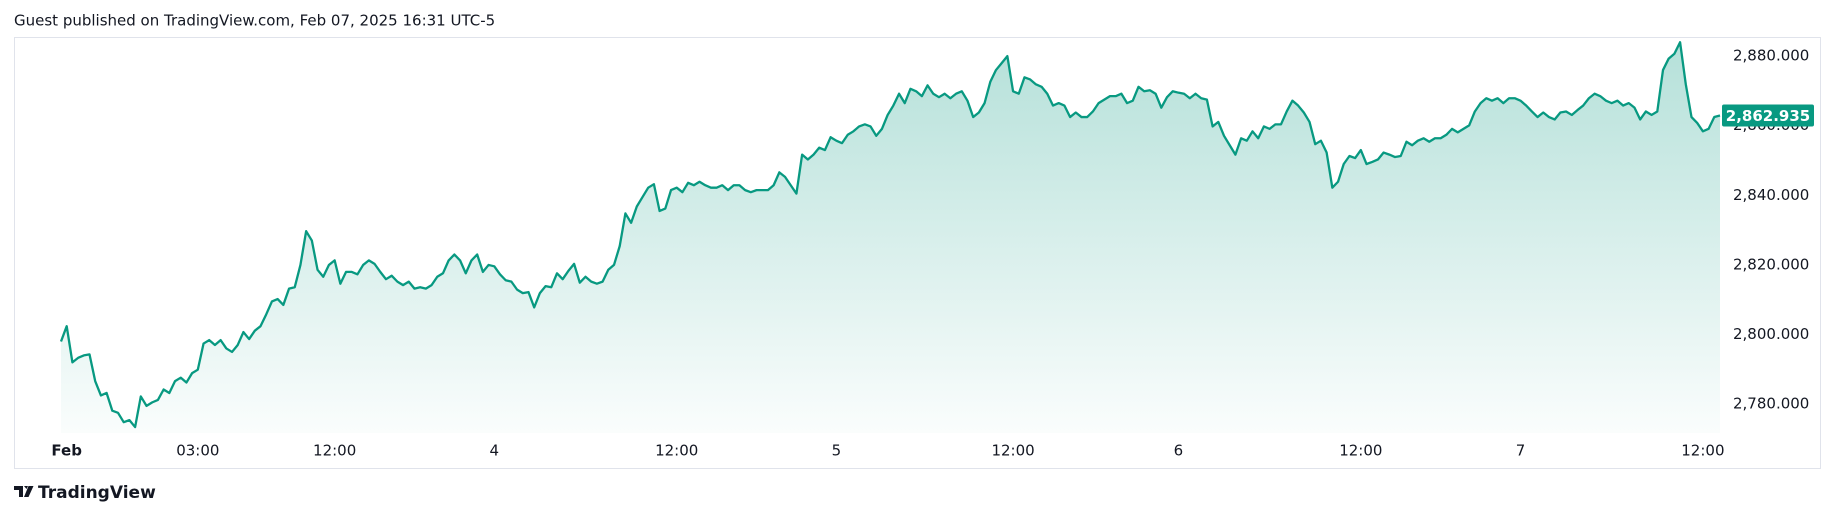 The height and width of the screenshot is (520, 1835). Describe the element at coordinates (1771, 195) in the screenshot. I see `y-tick-label: 2,840.000` at that location.